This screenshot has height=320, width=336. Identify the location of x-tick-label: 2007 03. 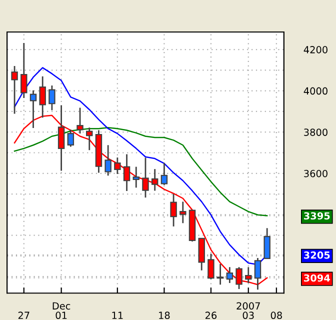
(248, 311).